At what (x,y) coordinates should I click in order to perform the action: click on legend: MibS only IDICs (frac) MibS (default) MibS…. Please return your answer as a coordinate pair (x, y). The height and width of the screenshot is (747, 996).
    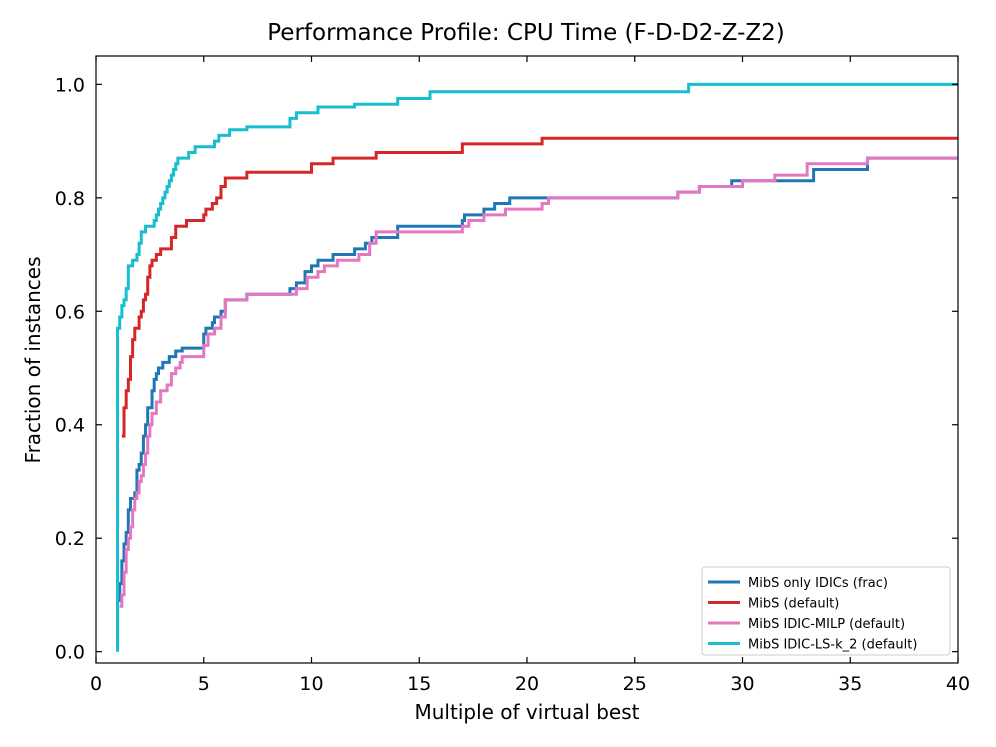
    Looking at the image, I should click on (826, 611).